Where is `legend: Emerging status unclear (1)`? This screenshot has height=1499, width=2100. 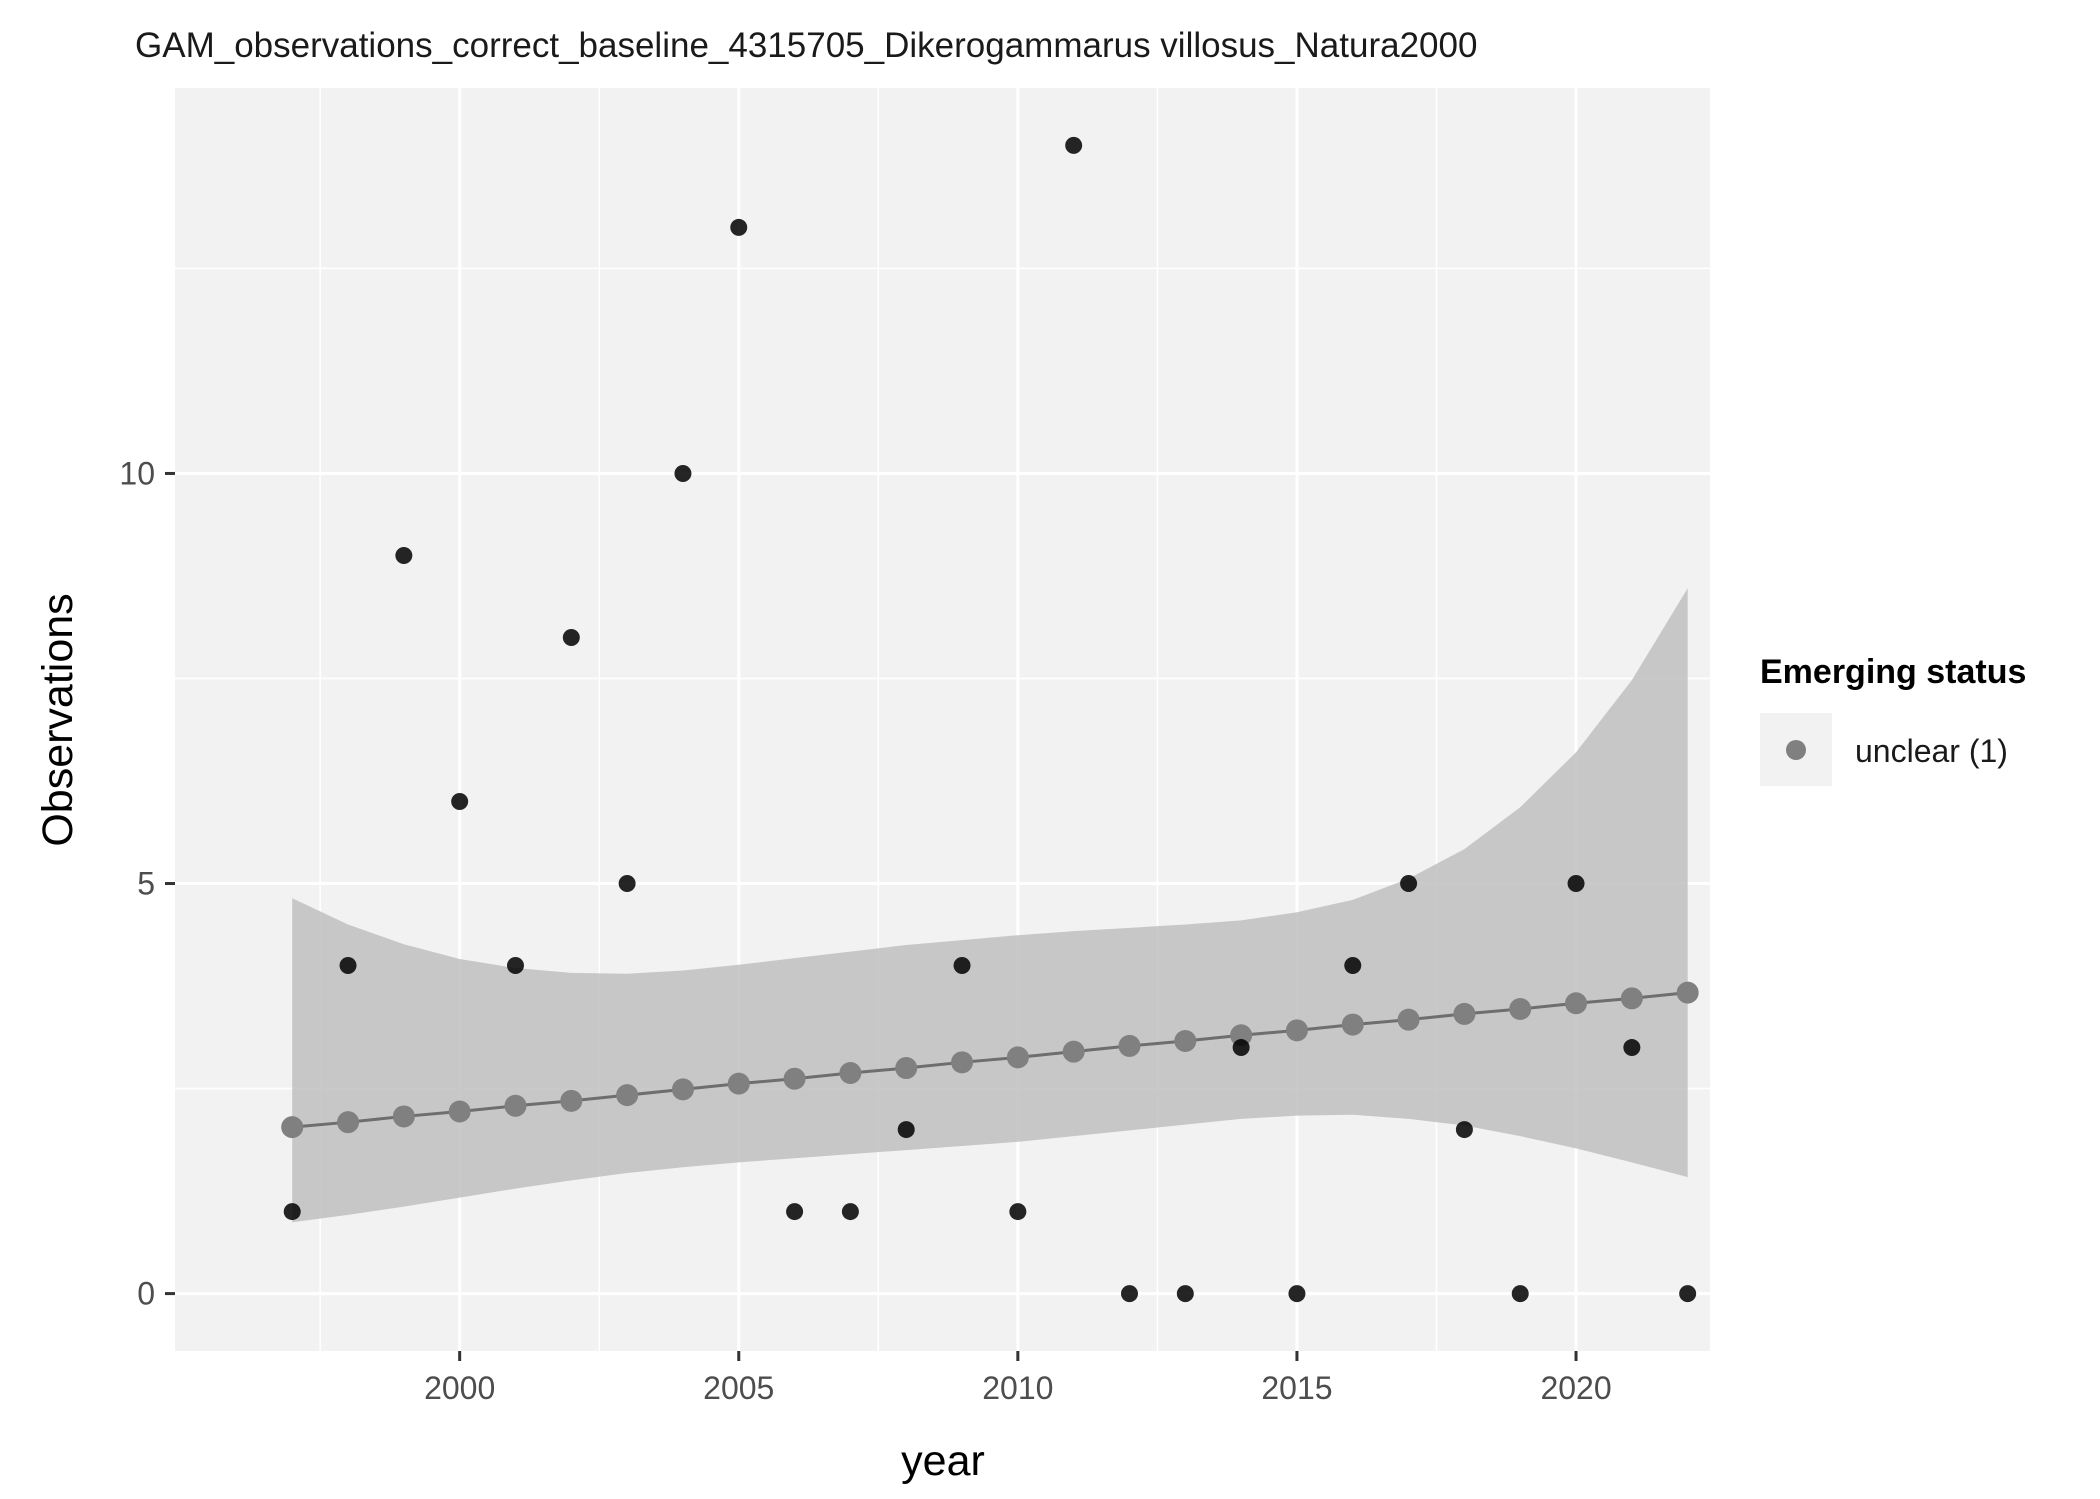
legend: Emerging status unclear (1) is located at coordinates (1893, 719).